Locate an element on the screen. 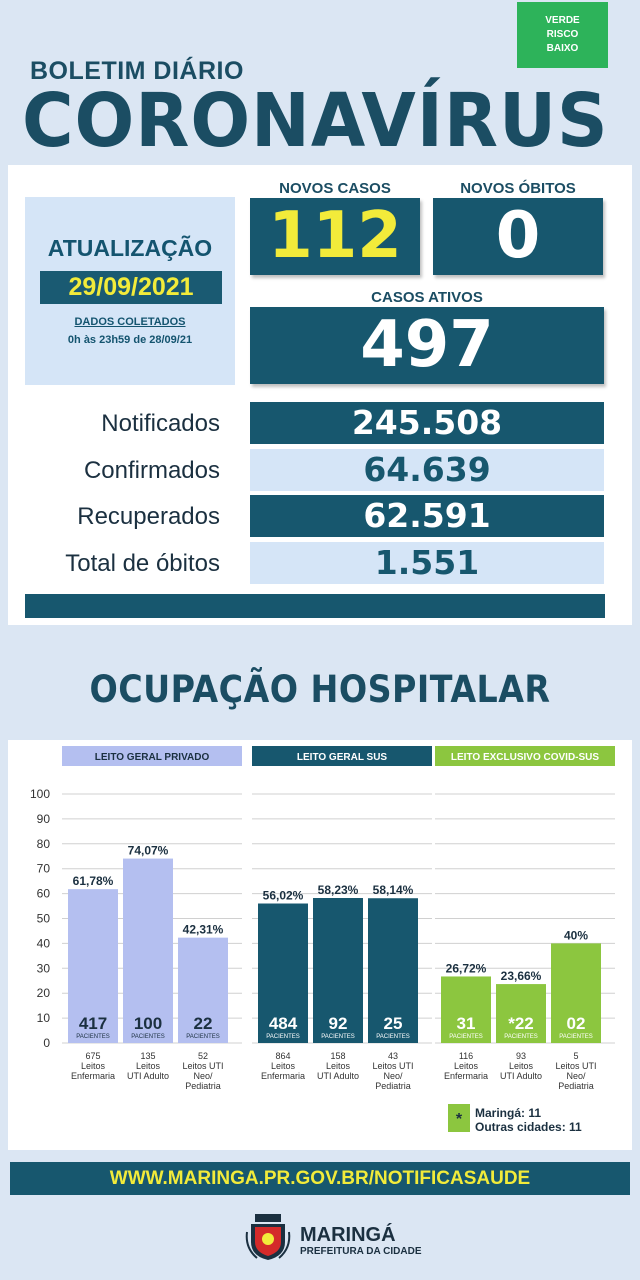 The width and height of the screenshot is (640, 1280). y-tick-label: 50 is located at coordinates (44, 919).